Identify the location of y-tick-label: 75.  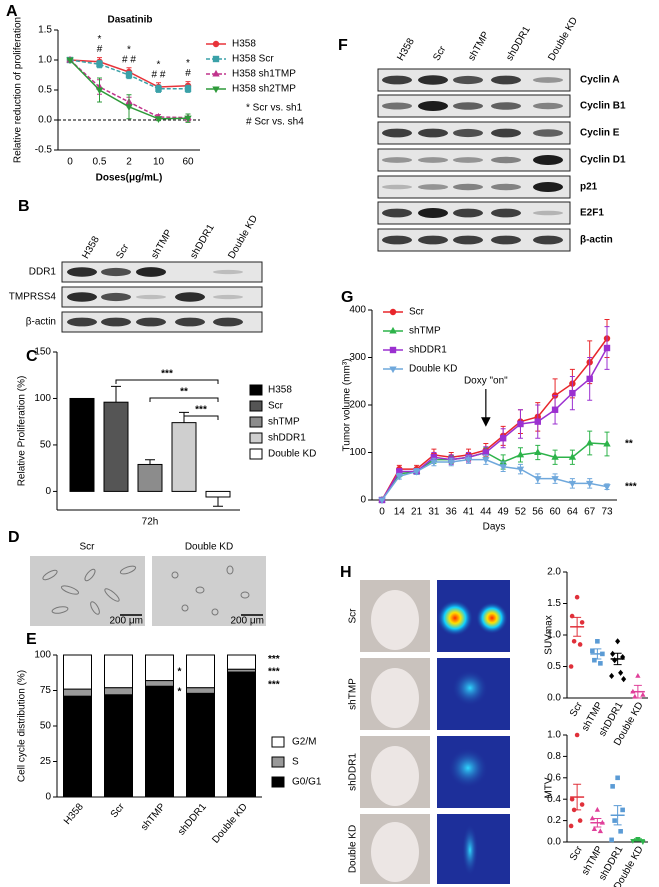
(46, 690).